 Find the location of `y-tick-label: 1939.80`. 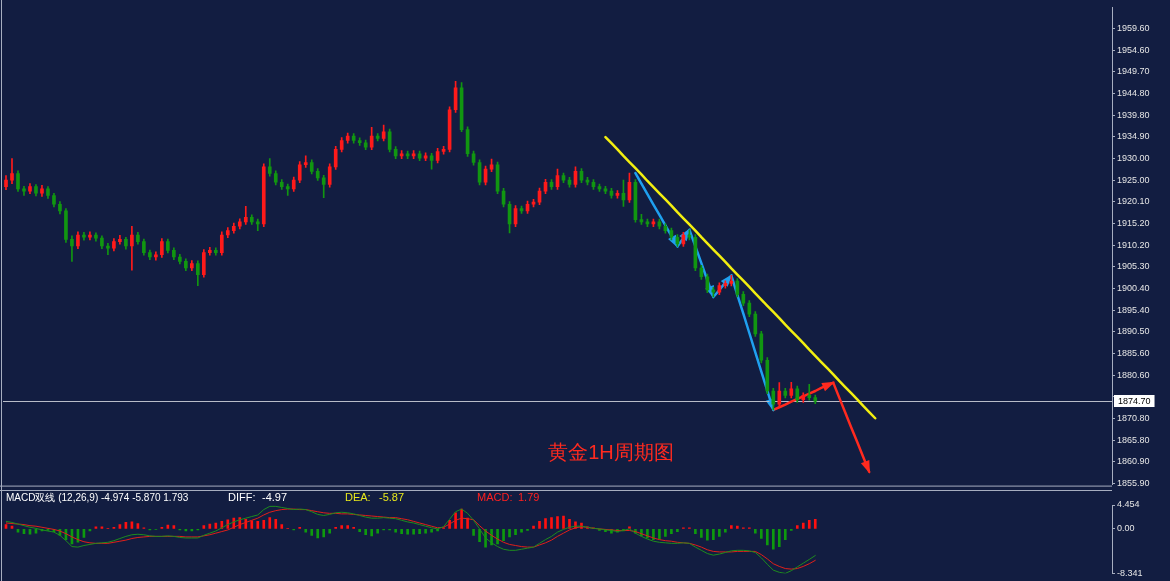

y-tick-label: 1939.80 is located at coordinates (1133, 114).